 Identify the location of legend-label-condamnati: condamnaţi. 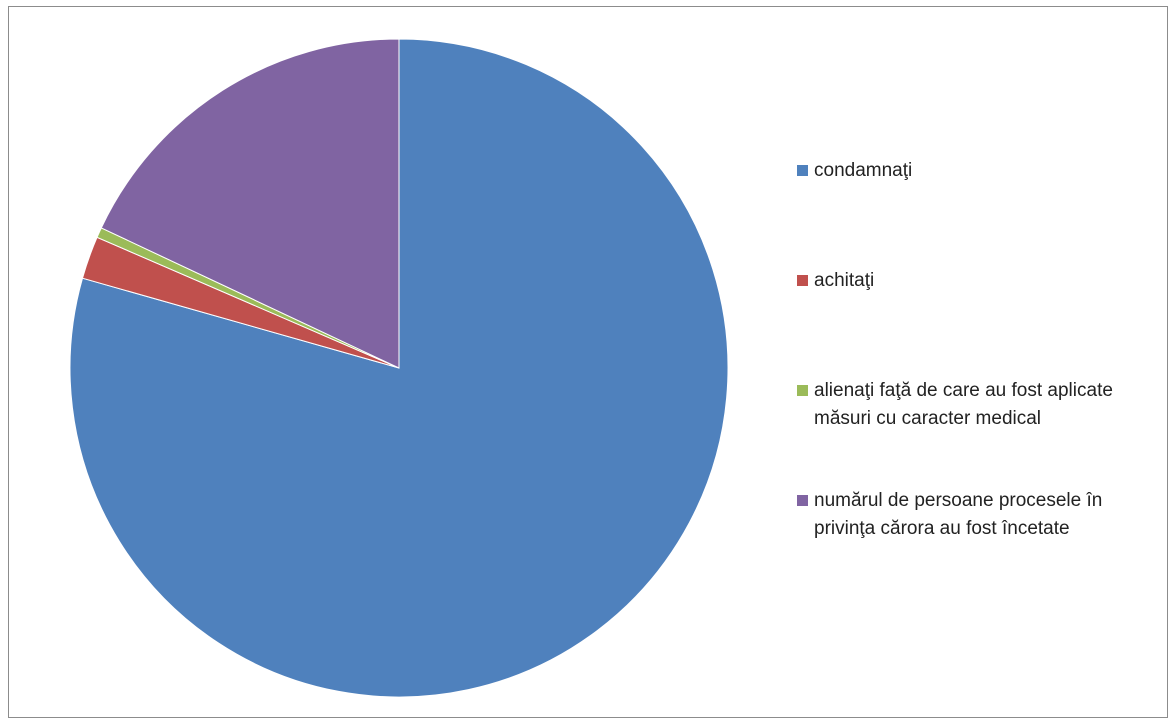
(863, 170).